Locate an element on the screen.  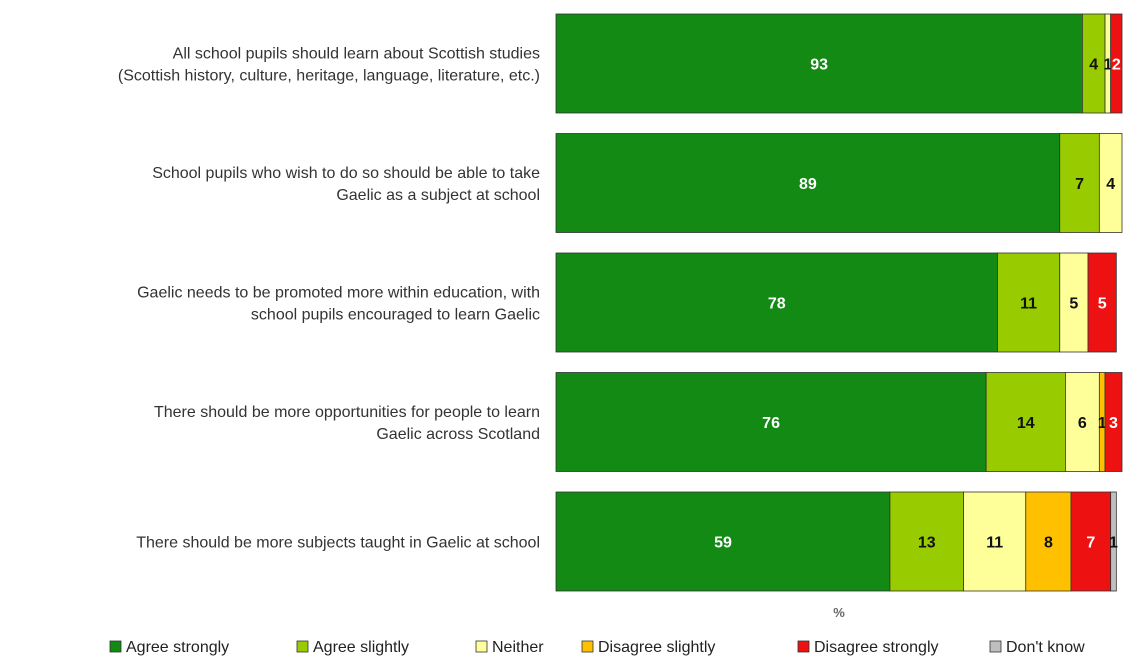
category-label: Gaelic across Scotland is located at coordinates (458, 434).